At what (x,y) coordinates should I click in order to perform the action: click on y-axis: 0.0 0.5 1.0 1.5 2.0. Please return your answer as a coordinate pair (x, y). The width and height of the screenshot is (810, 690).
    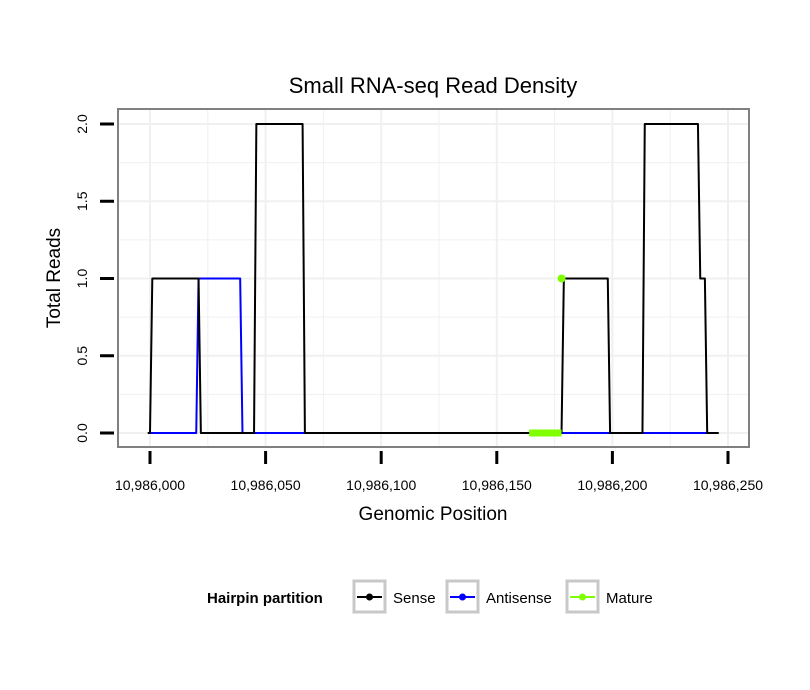
    Looking at the image, I should click on (94, 278).